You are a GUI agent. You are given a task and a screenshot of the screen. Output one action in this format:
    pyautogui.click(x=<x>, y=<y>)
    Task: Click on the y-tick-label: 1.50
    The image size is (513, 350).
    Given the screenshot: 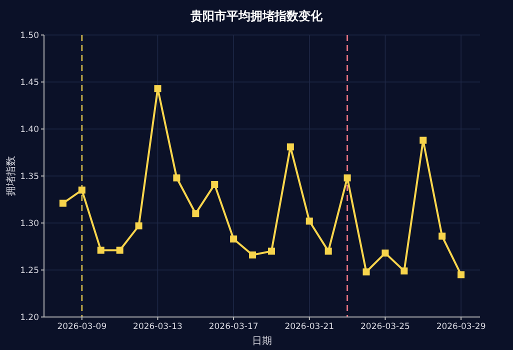 What is the action you would take?
    pyautogui.click(x=29, y=35)
    